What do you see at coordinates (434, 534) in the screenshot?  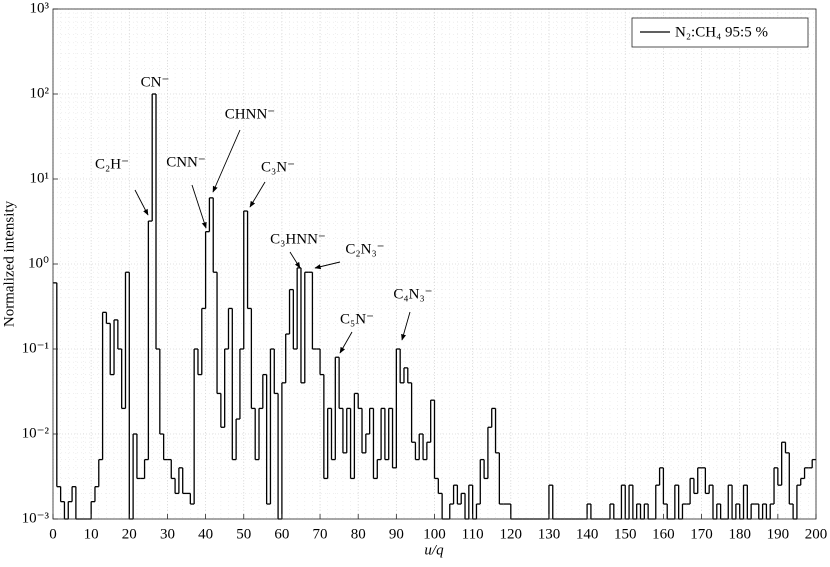 I see `x-tick-label: 100` at bounding box center [434, 534].